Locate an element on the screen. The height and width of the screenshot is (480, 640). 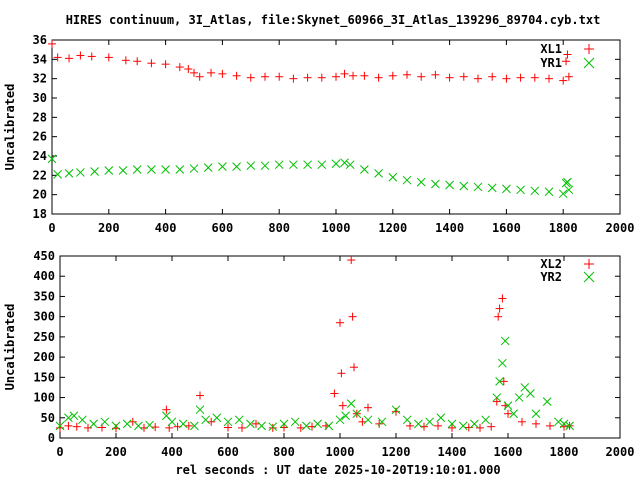
x-tick-label: 800 is located at coordinates (279, 228).